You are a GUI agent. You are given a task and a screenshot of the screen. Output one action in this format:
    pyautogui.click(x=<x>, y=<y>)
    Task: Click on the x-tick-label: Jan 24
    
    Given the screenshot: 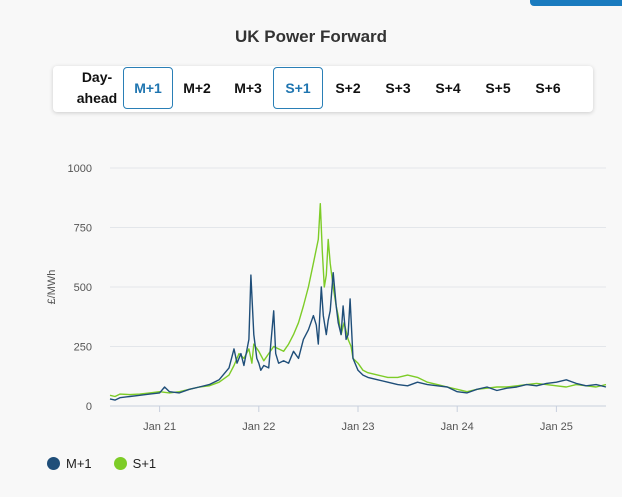 What is the action you would take?
    pyautogui.click(x=457, y=427)
    